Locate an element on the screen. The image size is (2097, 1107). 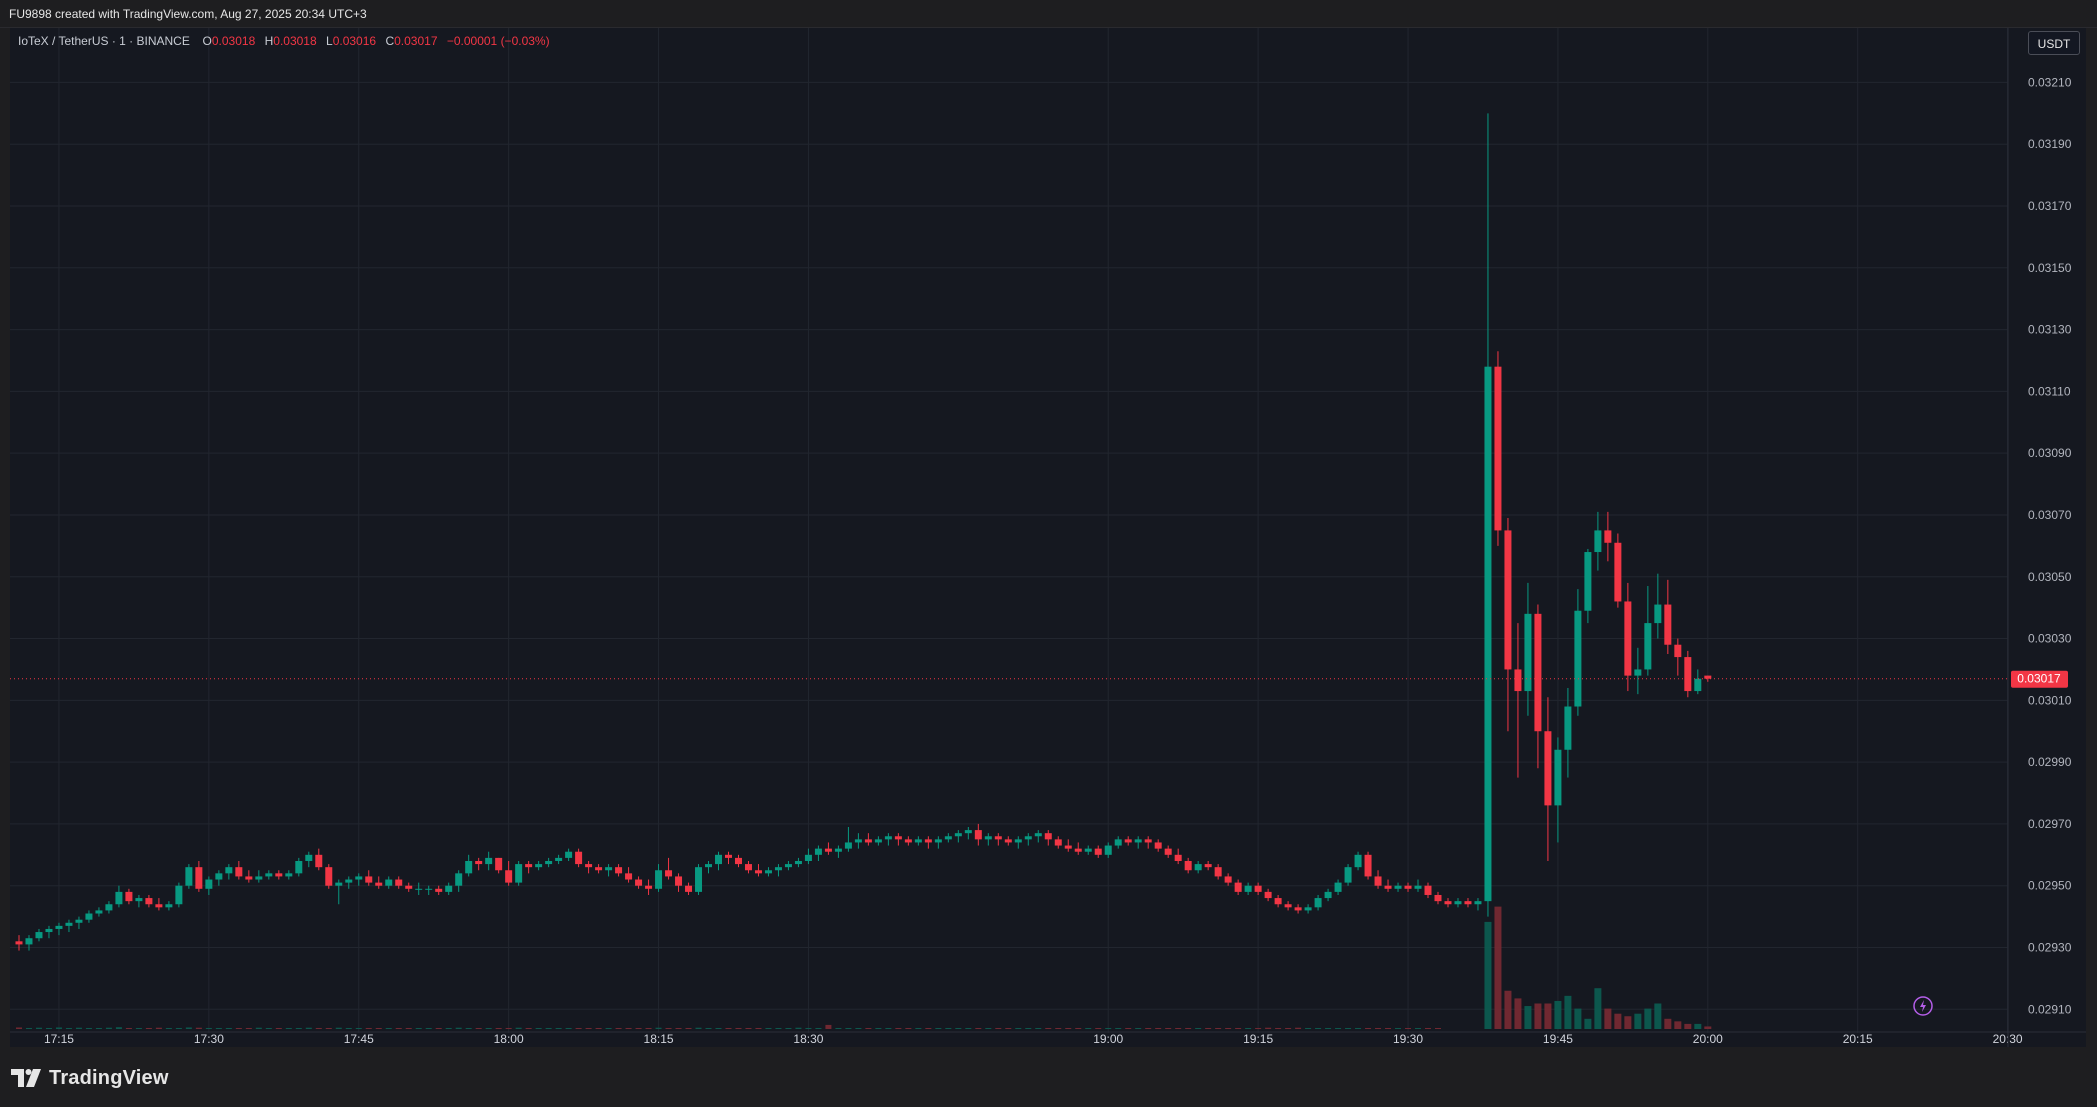
open-value: 0.03018 is located at coordinates (233, 41).